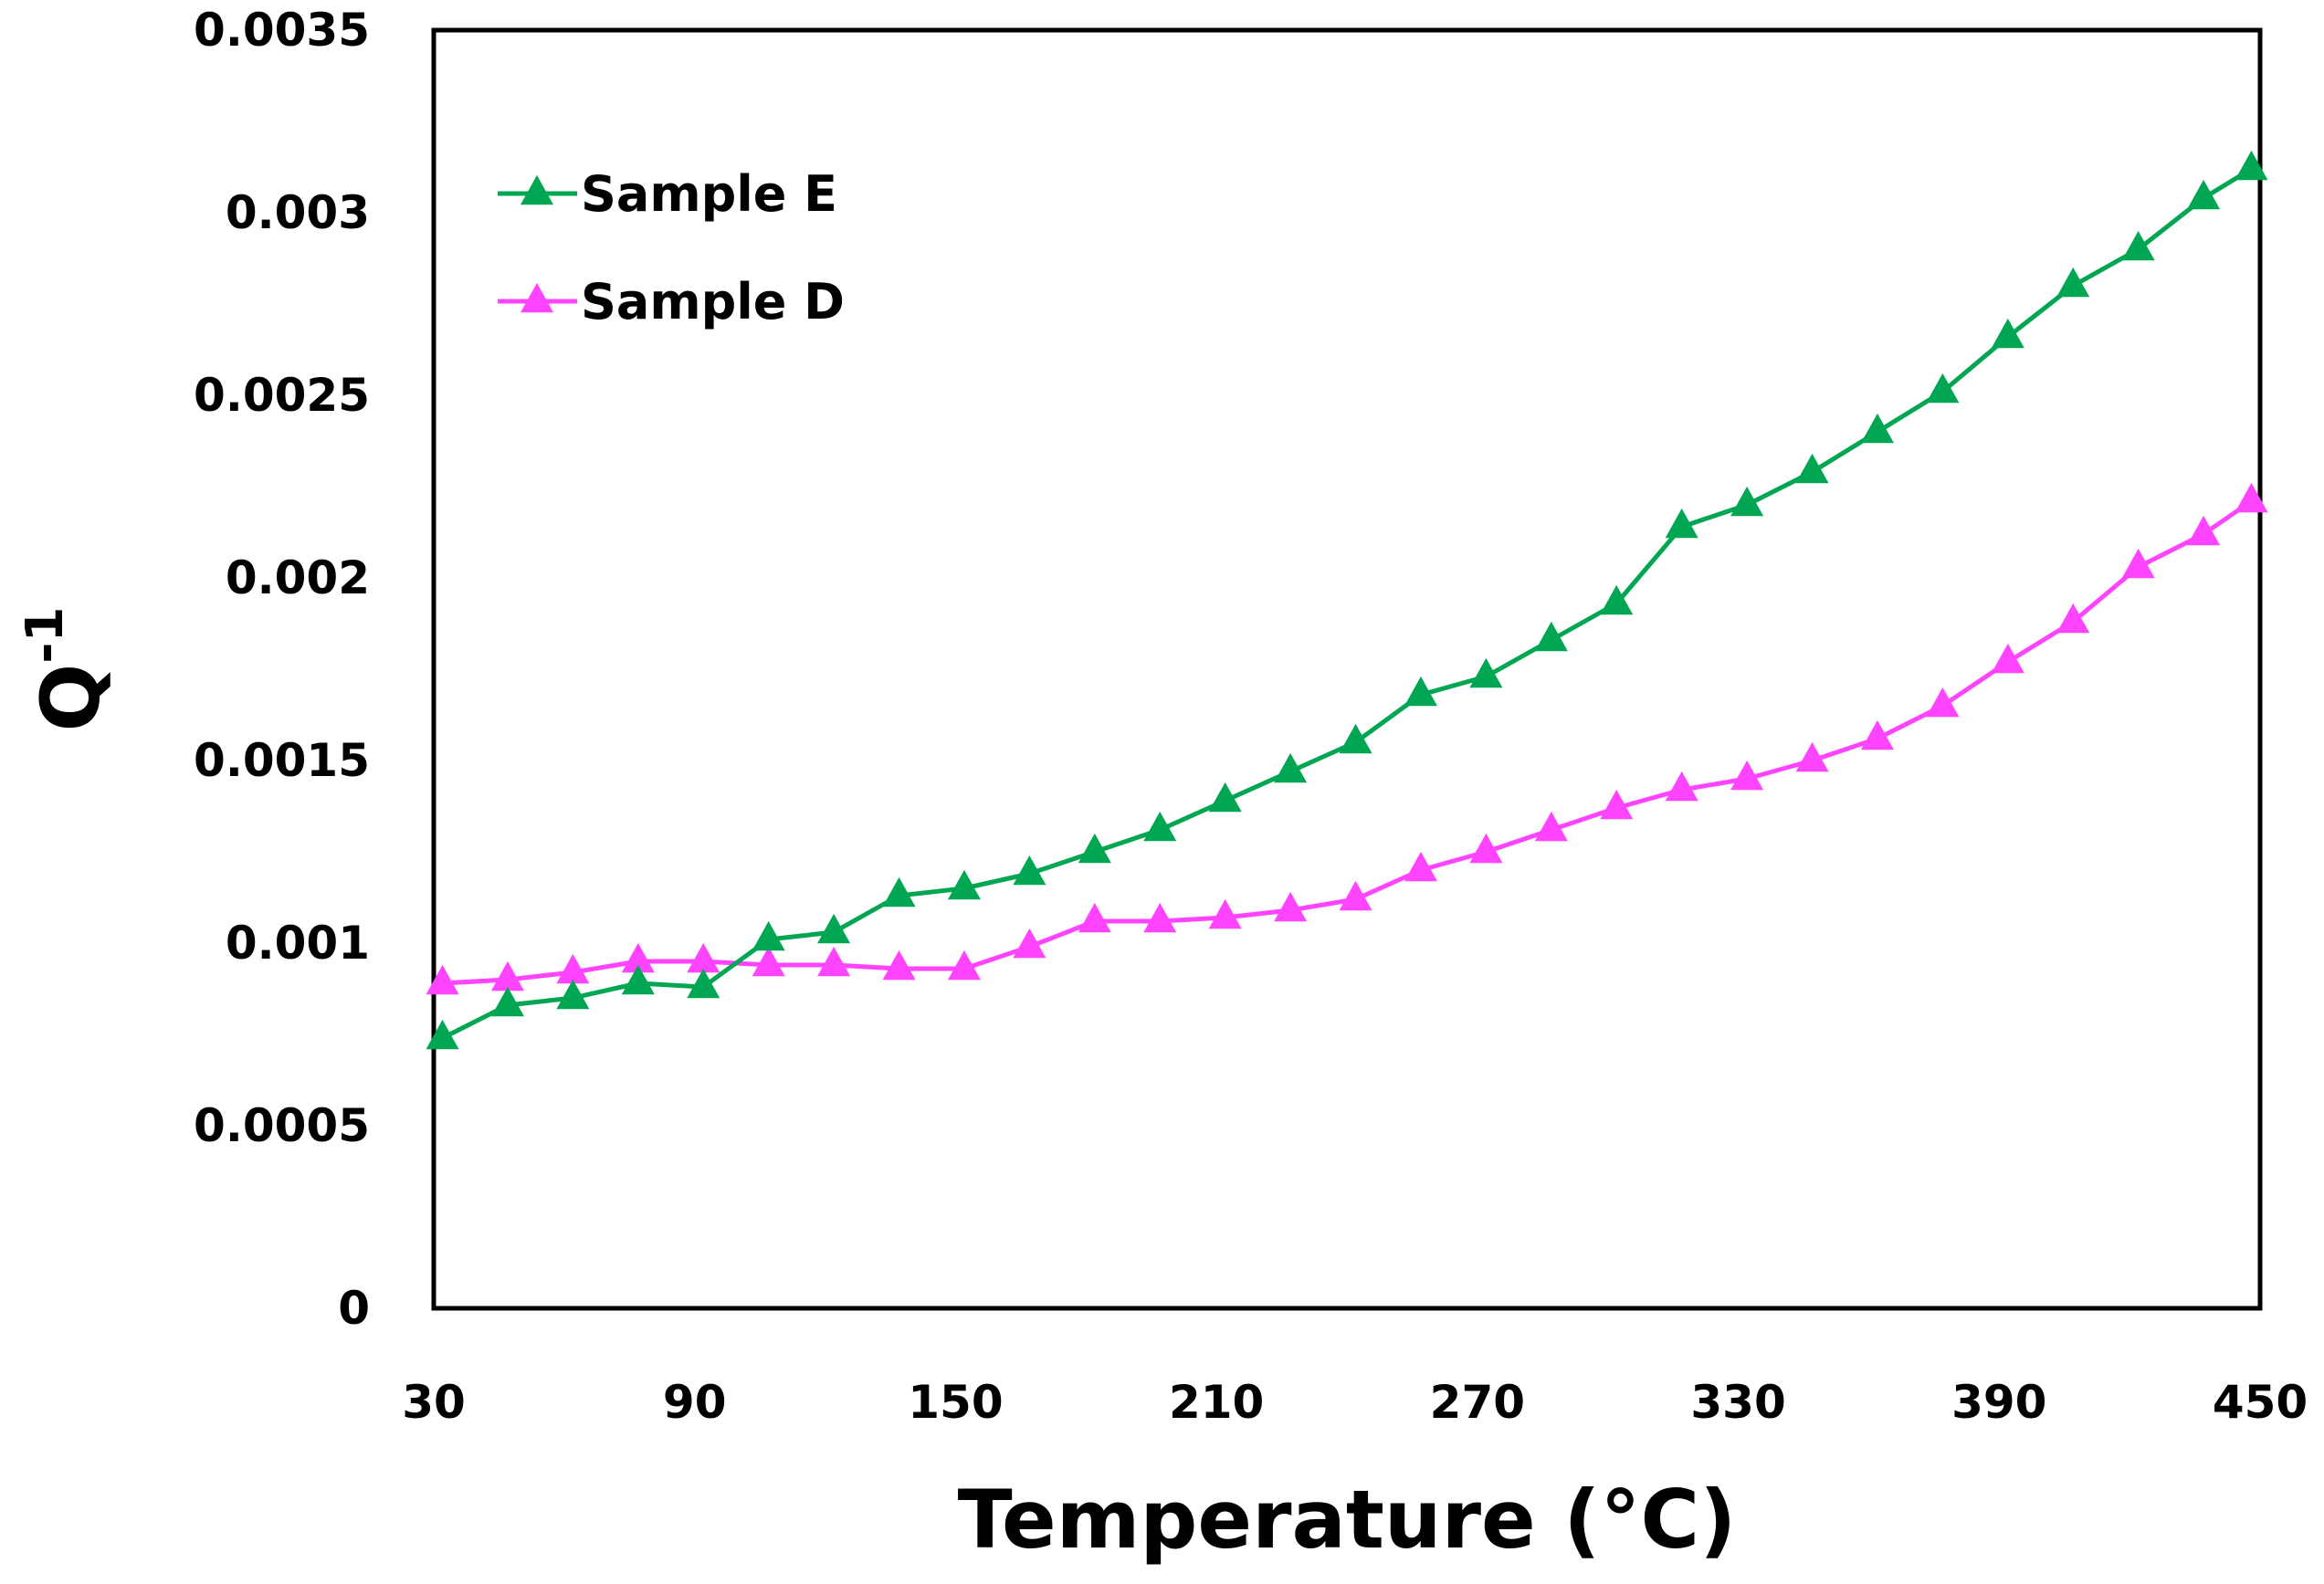 The height and width of the screenshot is (1584, 2324). I want to click on legend: Sample E Sample D, so click(671, 247).